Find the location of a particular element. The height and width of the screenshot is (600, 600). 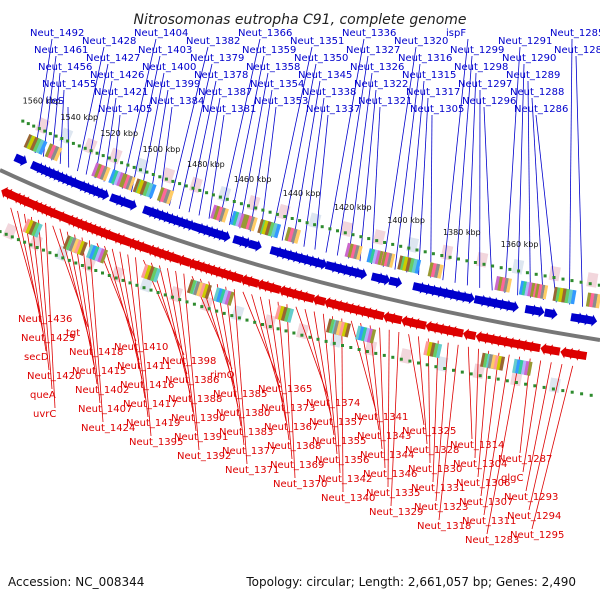

reverse-gene-label: Neut_1293 is located at coordinates (531, 497).